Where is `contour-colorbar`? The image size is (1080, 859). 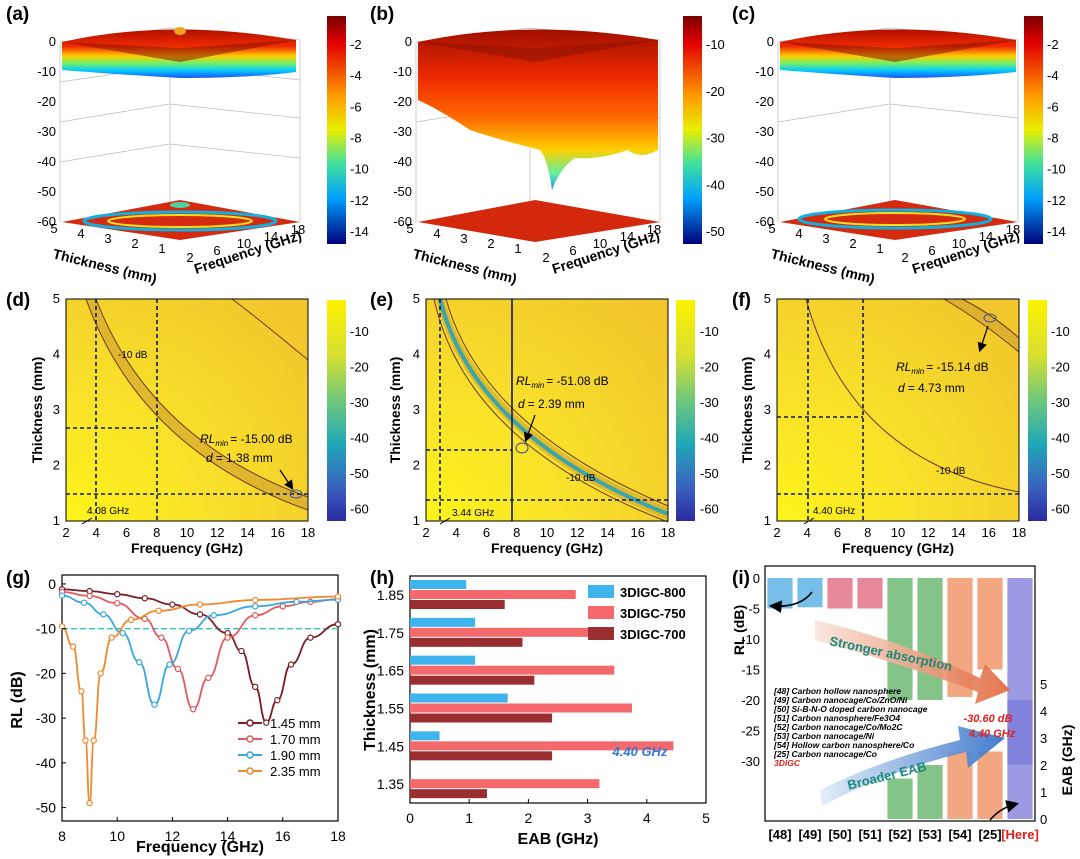
contour-colorbar is located at coordinates (685, 410).